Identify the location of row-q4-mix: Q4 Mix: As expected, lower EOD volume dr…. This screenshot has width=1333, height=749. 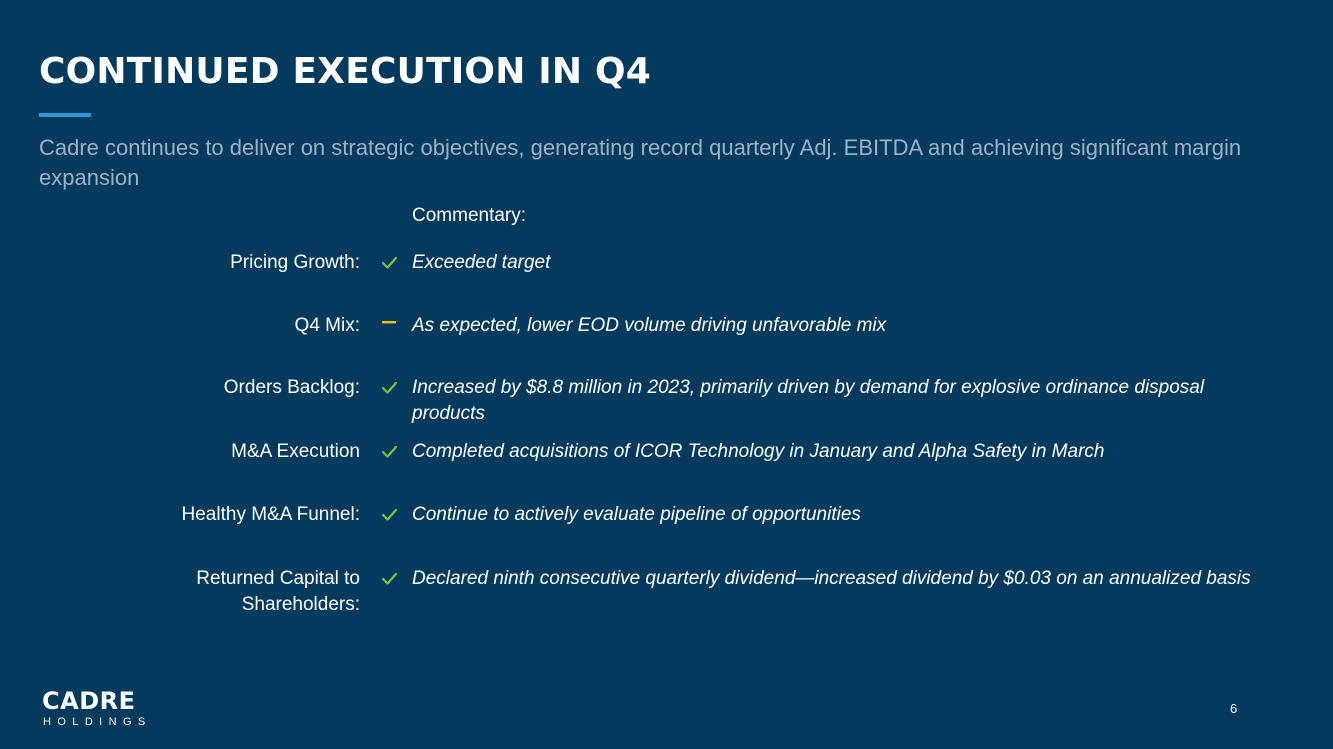
(666, 341).